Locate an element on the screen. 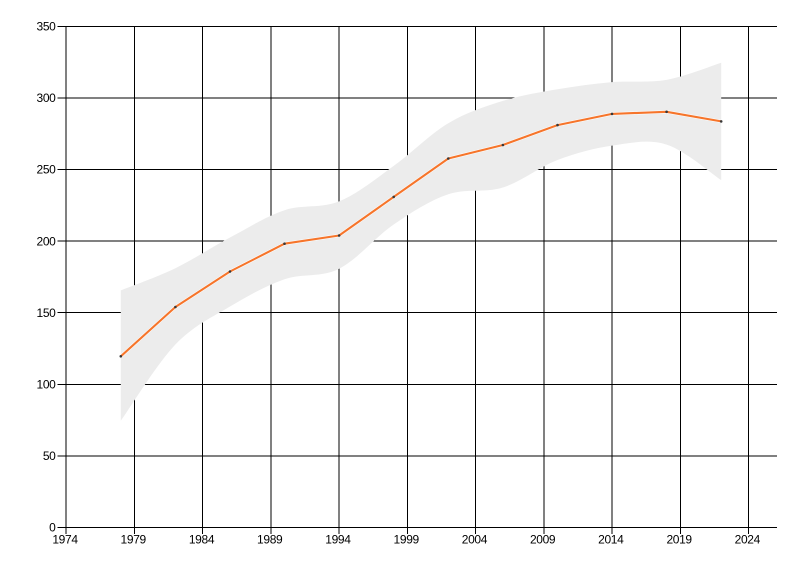 This screenshot has width=800, height=581. svg-text: 1999 is located at coordinates (407, 540).